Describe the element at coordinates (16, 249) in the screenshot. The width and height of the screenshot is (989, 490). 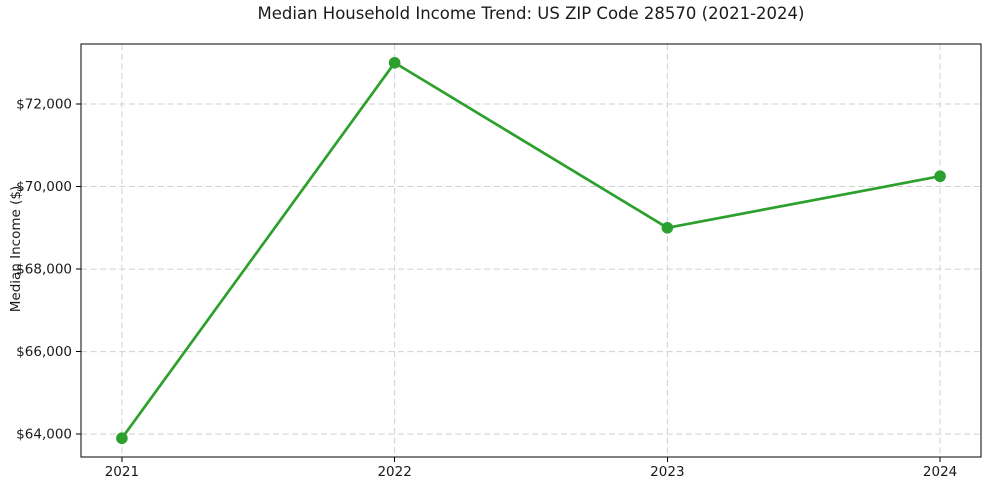
I see `y-axis-label-text: Median Income ($)` at that location.